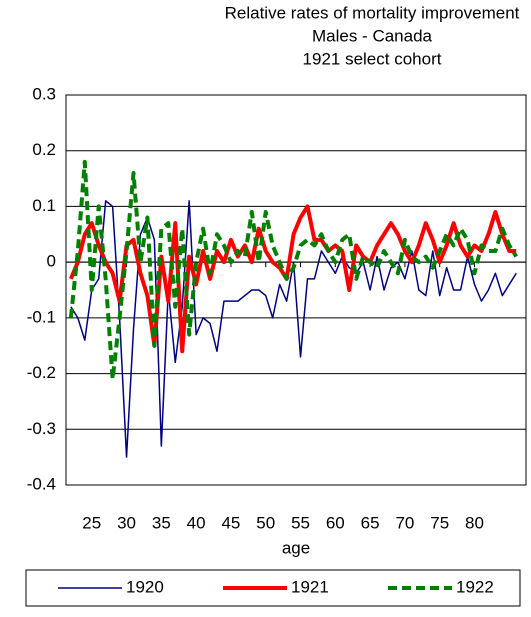  What do you see at coordinates (475, 586) in the screenshot?
I see `legend-label: 1922` at bounding box center [475, 586].